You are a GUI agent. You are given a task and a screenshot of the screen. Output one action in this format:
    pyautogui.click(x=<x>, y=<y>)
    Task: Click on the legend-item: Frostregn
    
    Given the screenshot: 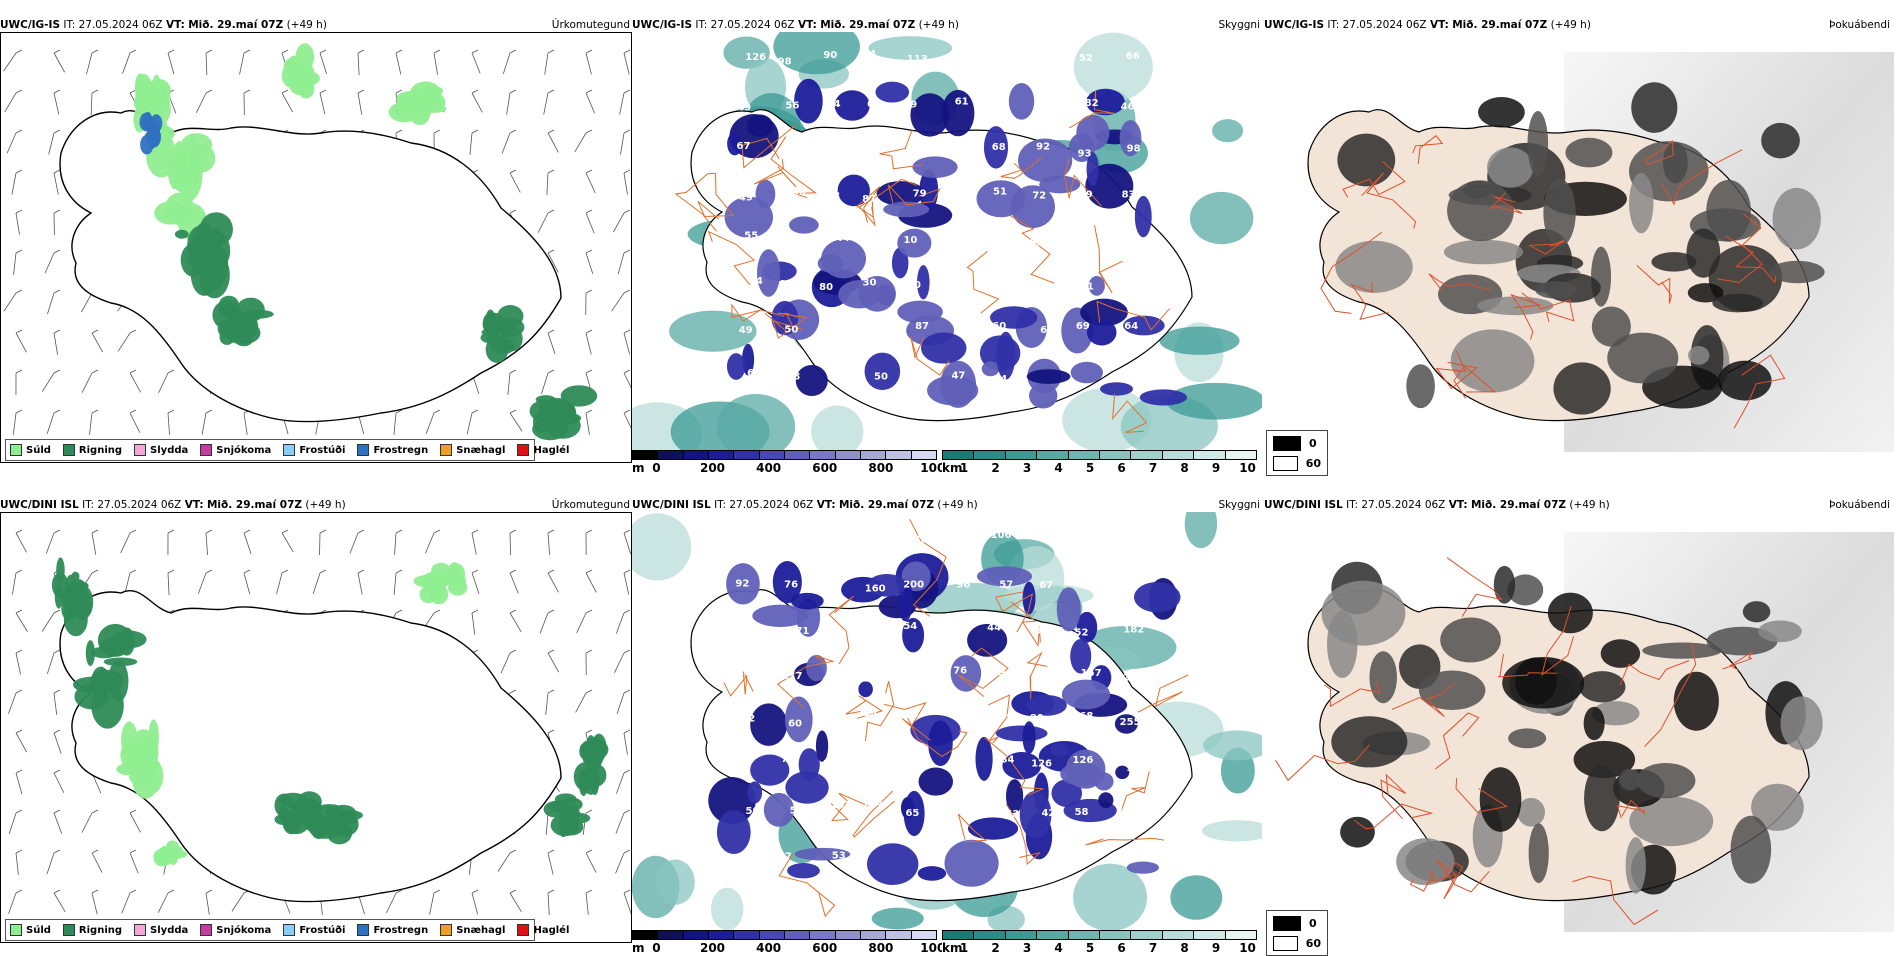 What is the action you would take?
    pyautogui.click(x=392, y=450)
    